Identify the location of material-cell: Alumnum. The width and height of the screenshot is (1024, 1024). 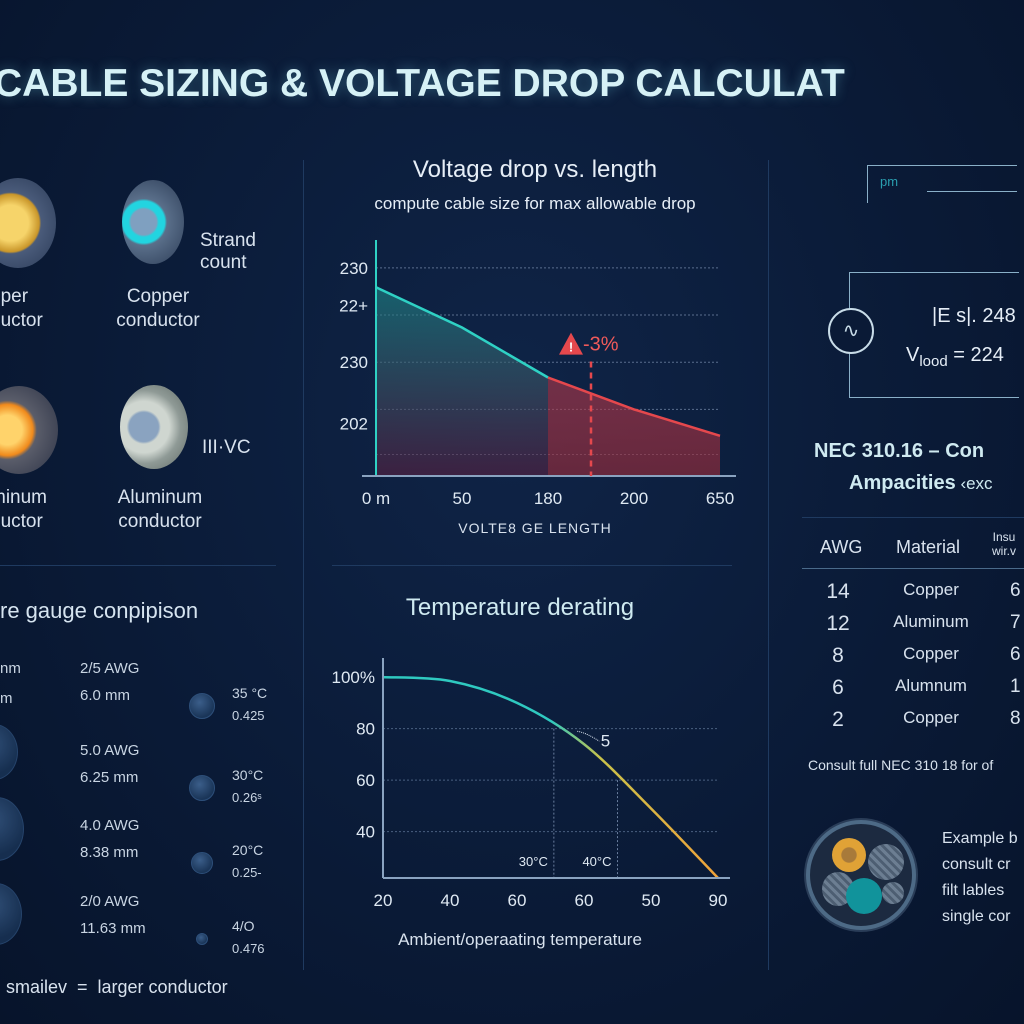
(931, 685).